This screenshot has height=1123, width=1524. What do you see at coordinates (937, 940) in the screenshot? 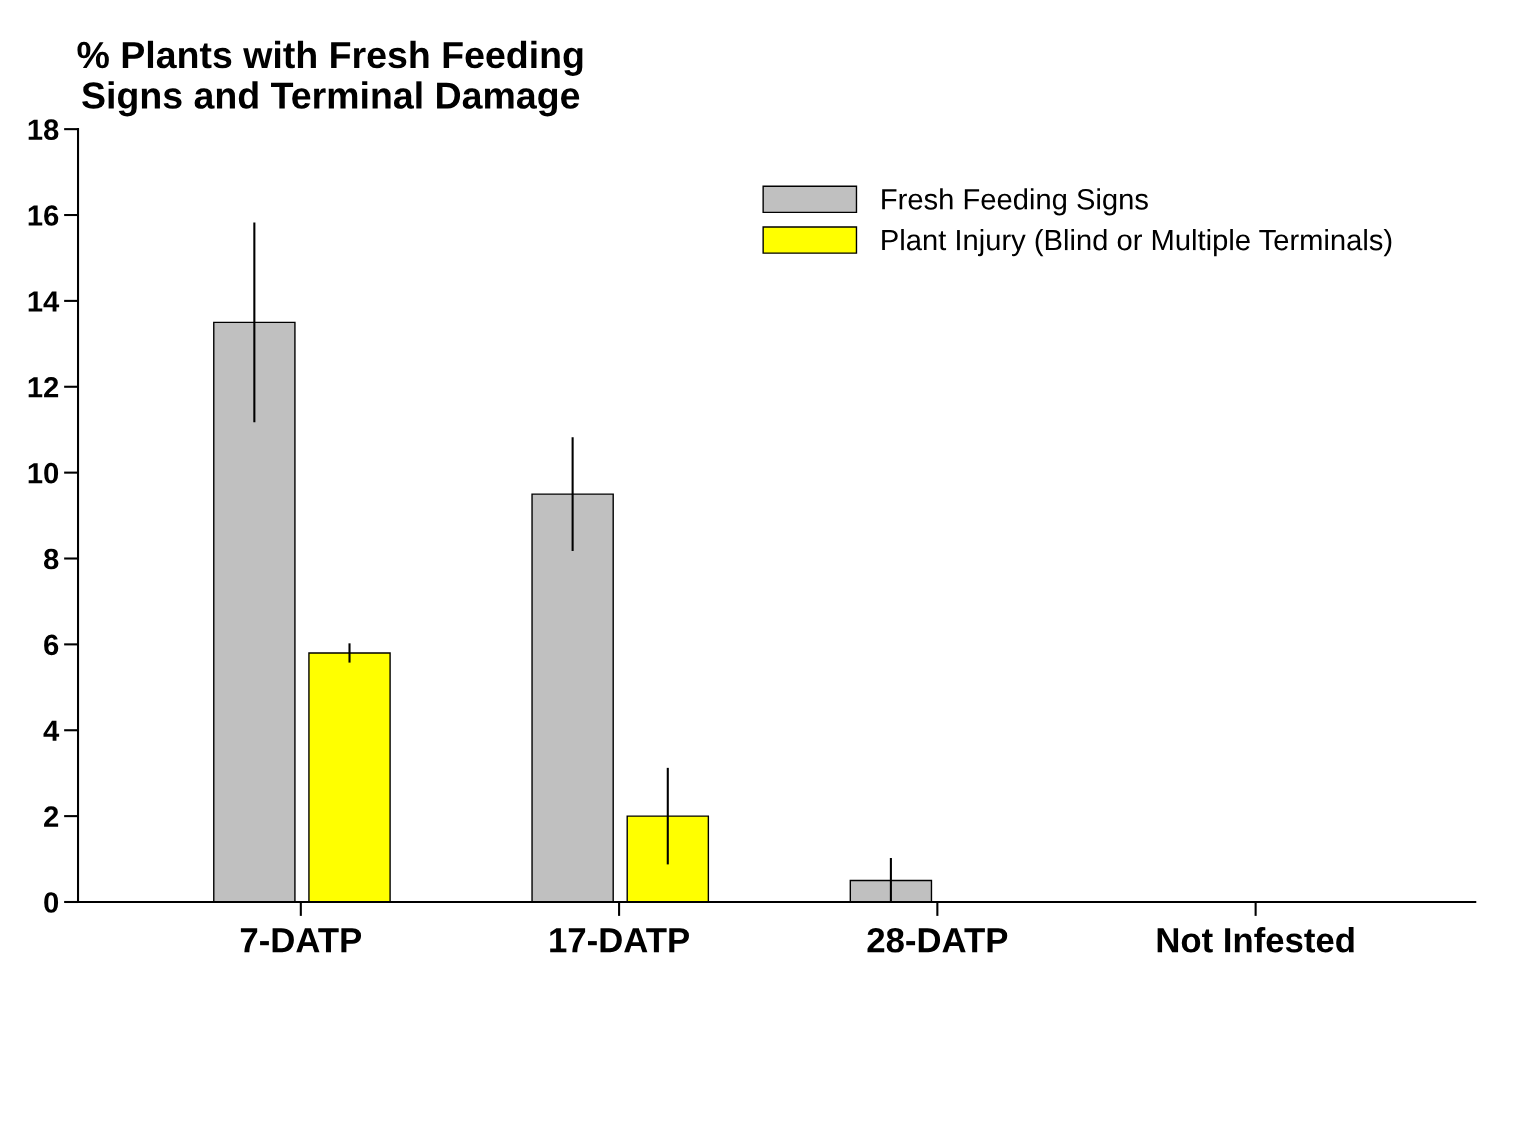
I see `x-tick-label: 28-DATP` at bounding box center [937, 940].